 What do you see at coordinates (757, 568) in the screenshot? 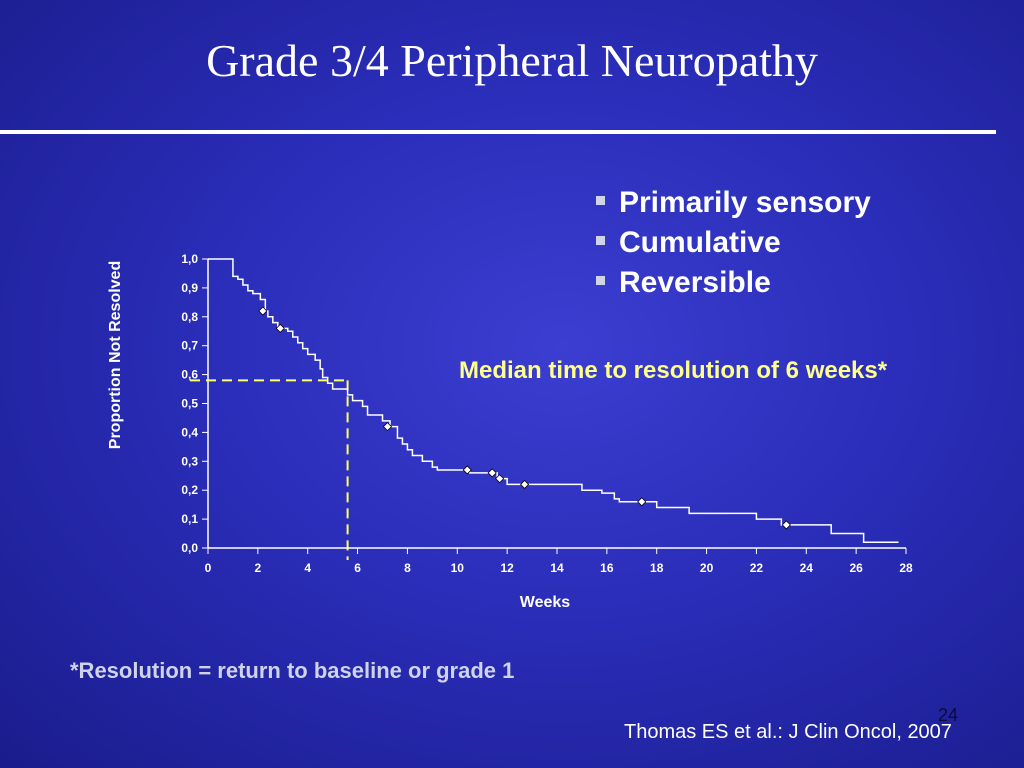
I see `x-tick-label: 22` at bounding box center [757, 568].